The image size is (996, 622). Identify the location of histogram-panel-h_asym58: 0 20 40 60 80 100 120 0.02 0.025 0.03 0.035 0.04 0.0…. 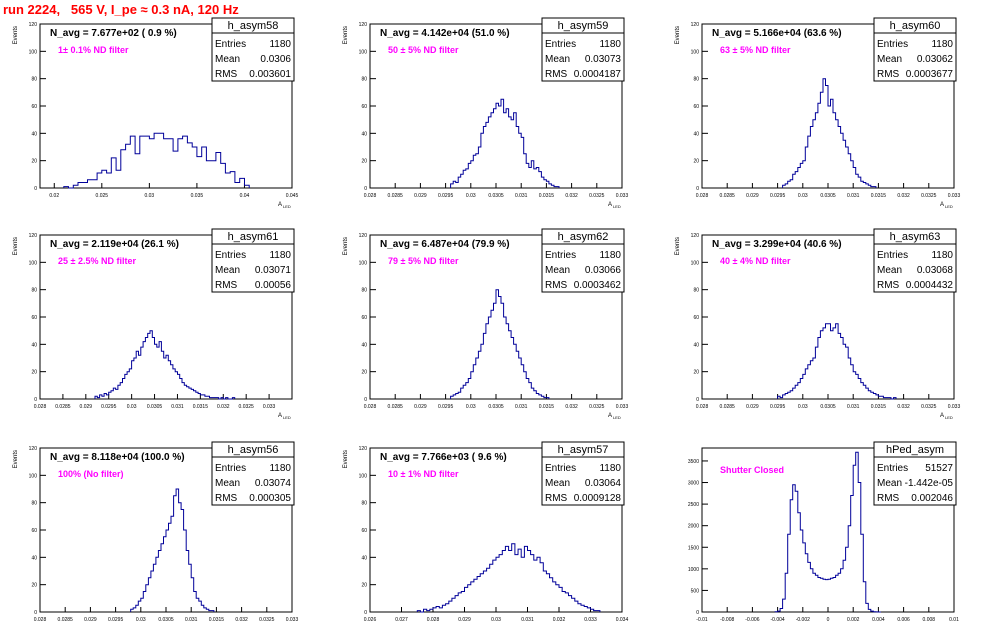
(155, 113).